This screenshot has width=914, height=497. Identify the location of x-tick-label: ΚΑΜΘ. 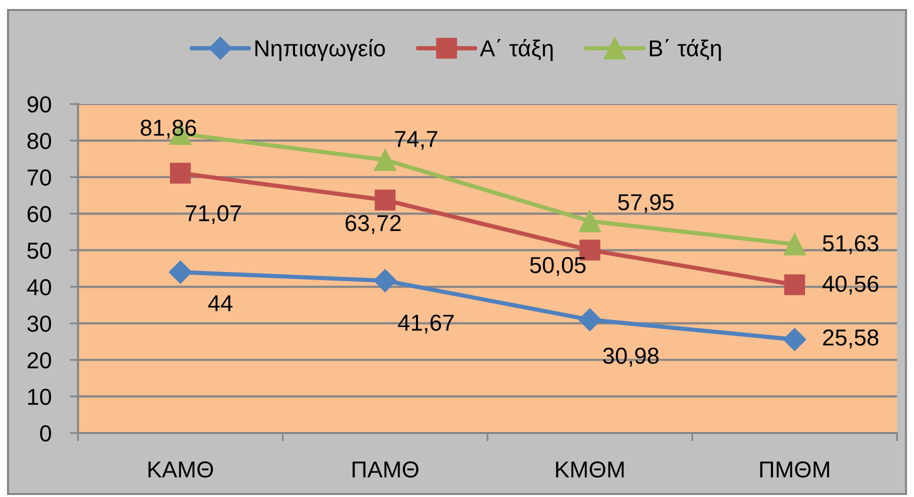
(181, 469).